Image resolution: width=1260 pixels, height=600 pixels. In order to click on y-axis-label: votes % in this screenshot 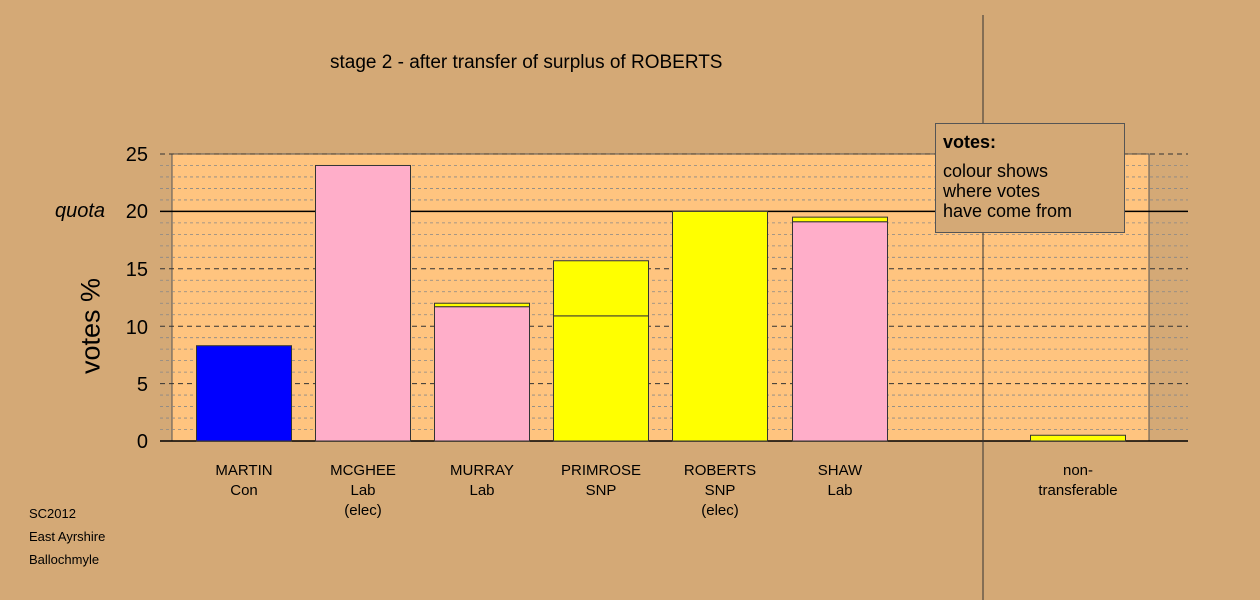, I will do `click(90, 326)`.